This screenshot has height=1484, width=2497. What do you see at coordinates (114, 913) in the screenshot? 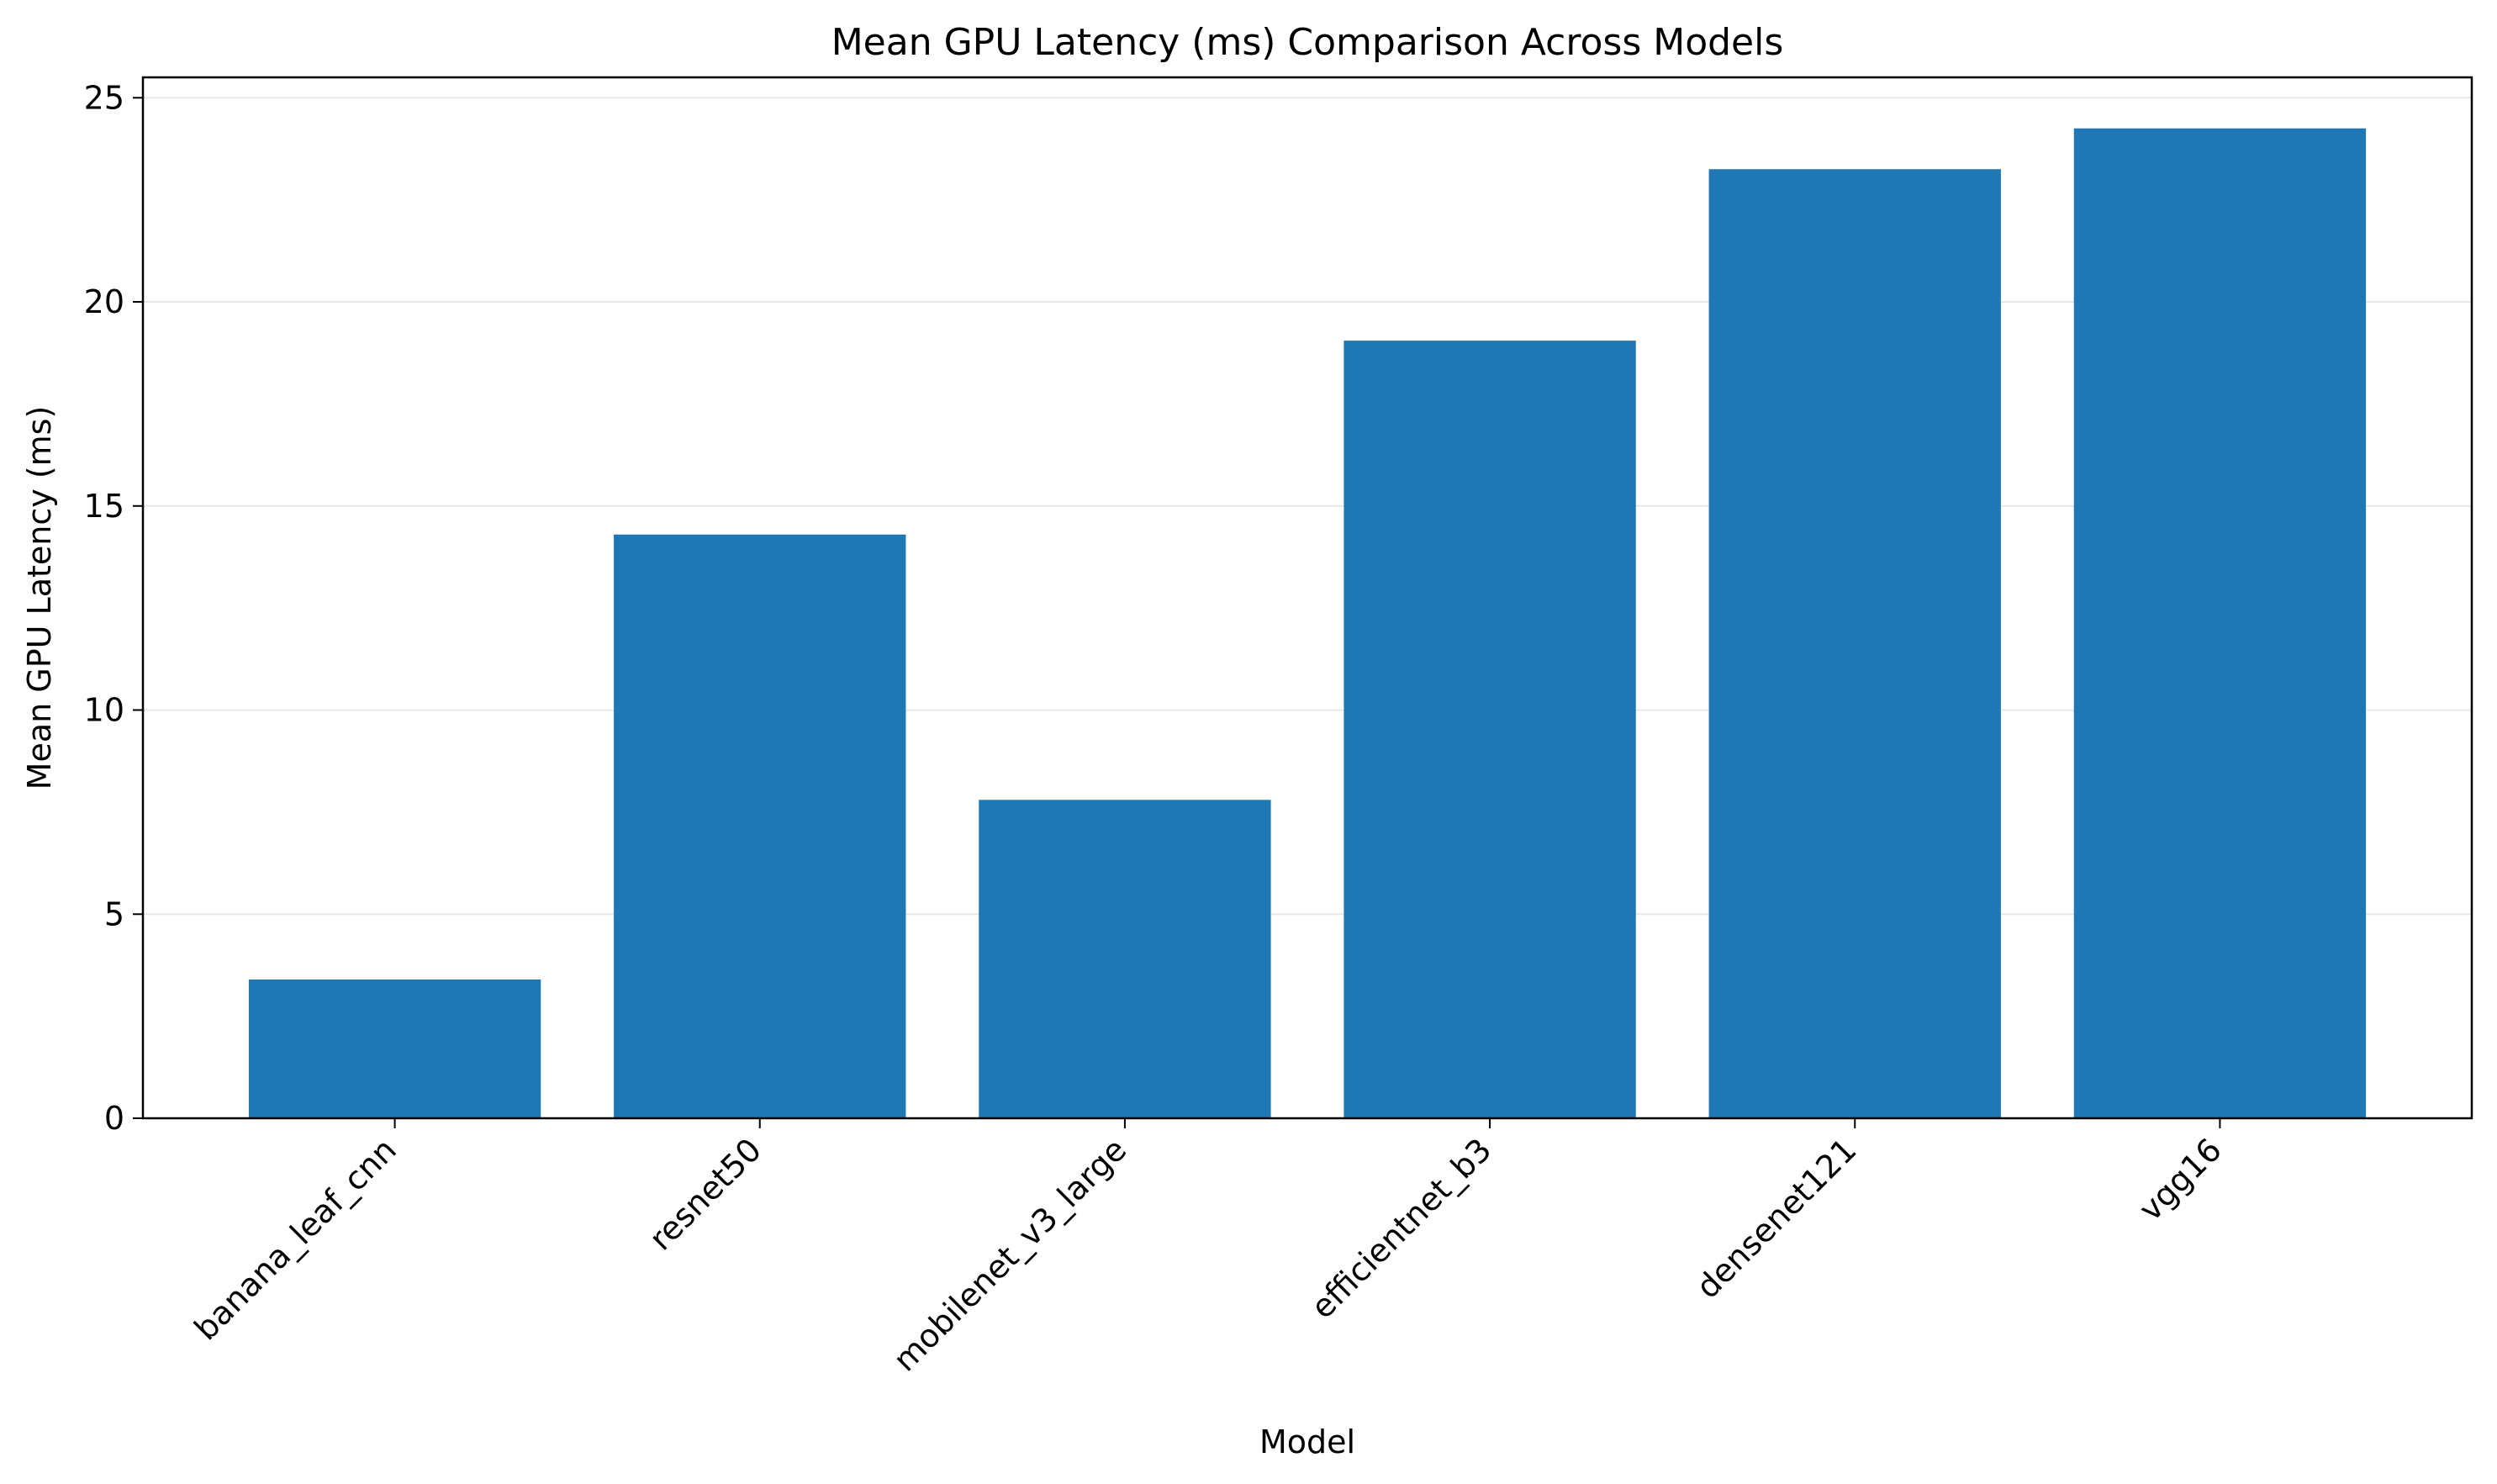
I see `y-tick-label: 5` at bounding box center [114, 913].